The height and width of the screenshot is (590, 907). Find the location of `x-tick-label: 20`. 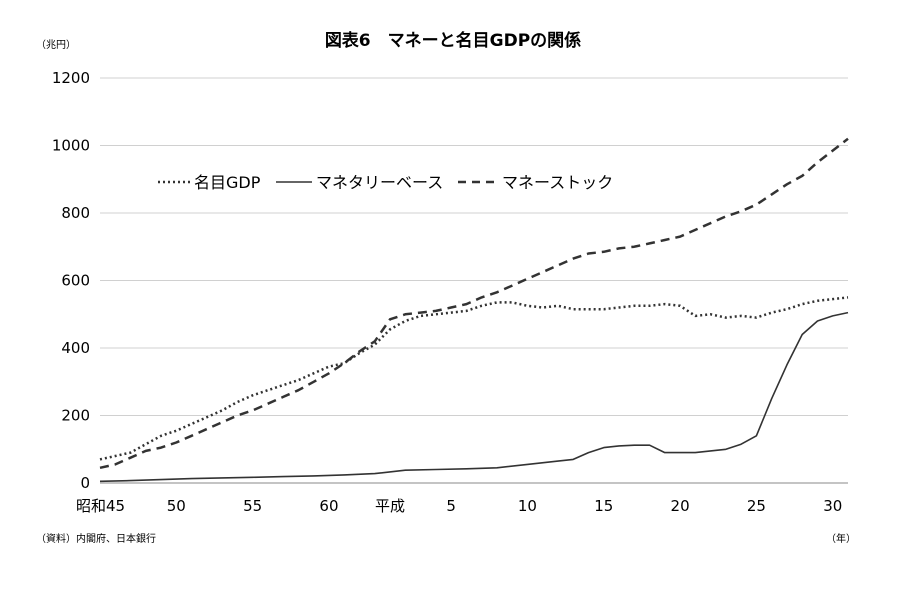

x-tick-label: 20 is located at coordinates (680, 506).